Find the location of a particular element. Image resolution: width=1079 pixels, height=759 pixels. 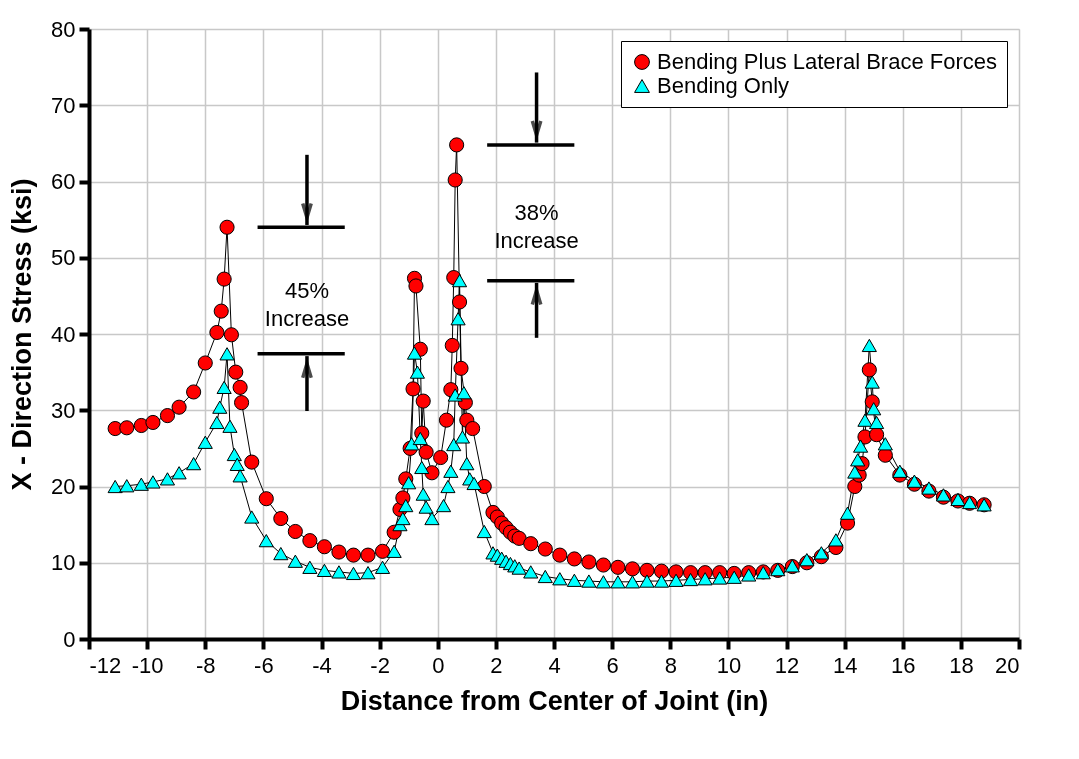

y-tick-label: 60 is located at coordinates (63, 181).